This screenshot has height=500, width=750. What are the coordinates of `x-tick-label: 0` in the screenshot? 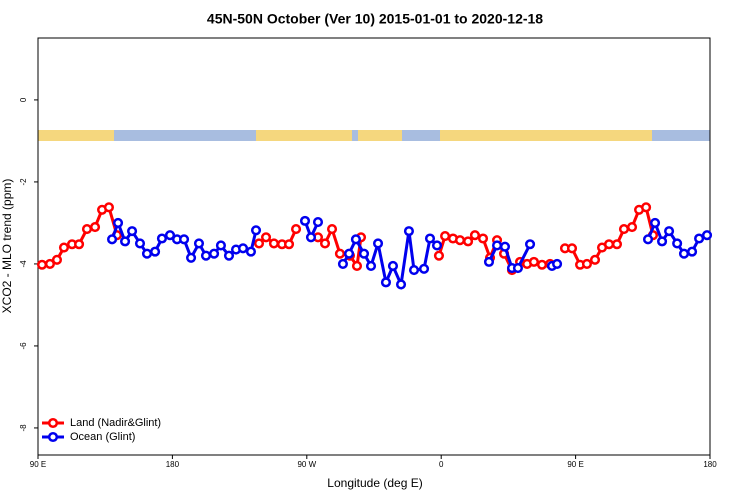 It's located at (441, 464).